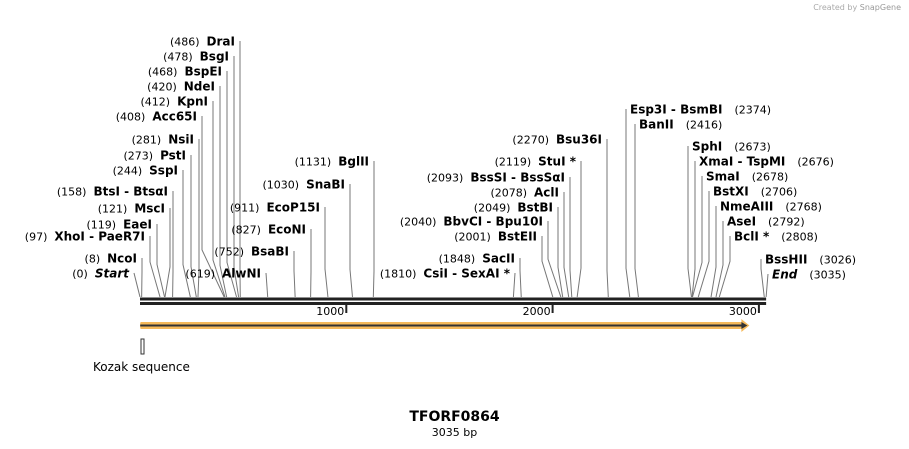 This screenshot has height=449, width=909. What do you see at coordinates (111, 273) in the screenshot?
I see `site-name: Start` at bounding box center [111, 273].